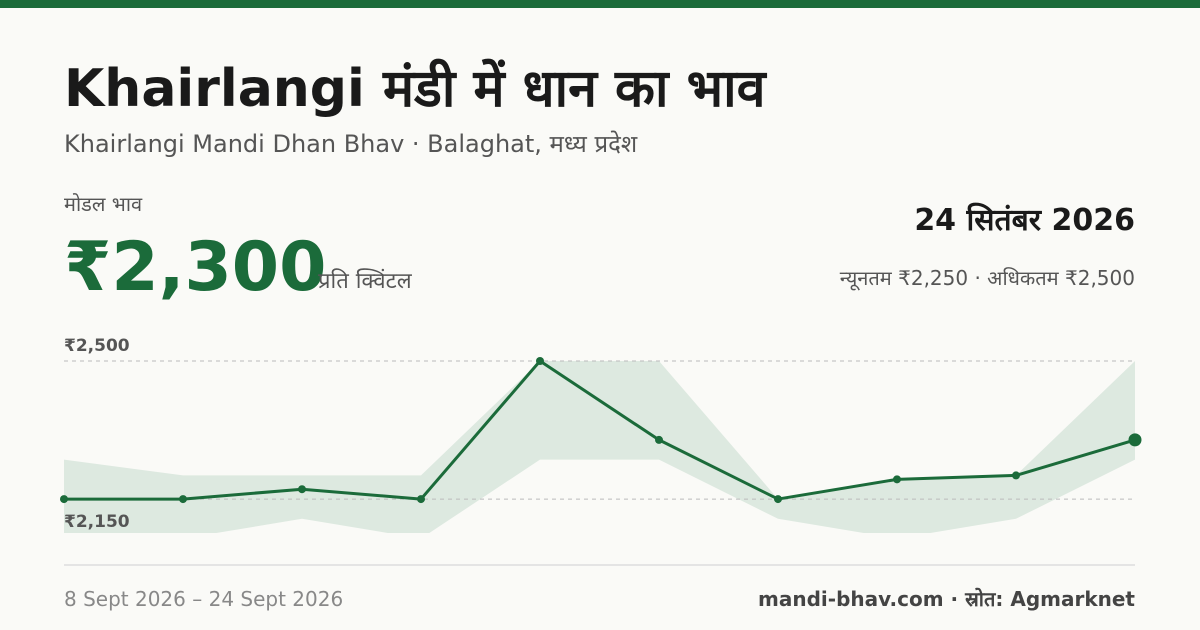 Image resolution: width=1200 pixels, height=630 pixels. I want to click on footer-dates: 8 Sept 2026 – 24 Sept 2026, so click(203, 599).